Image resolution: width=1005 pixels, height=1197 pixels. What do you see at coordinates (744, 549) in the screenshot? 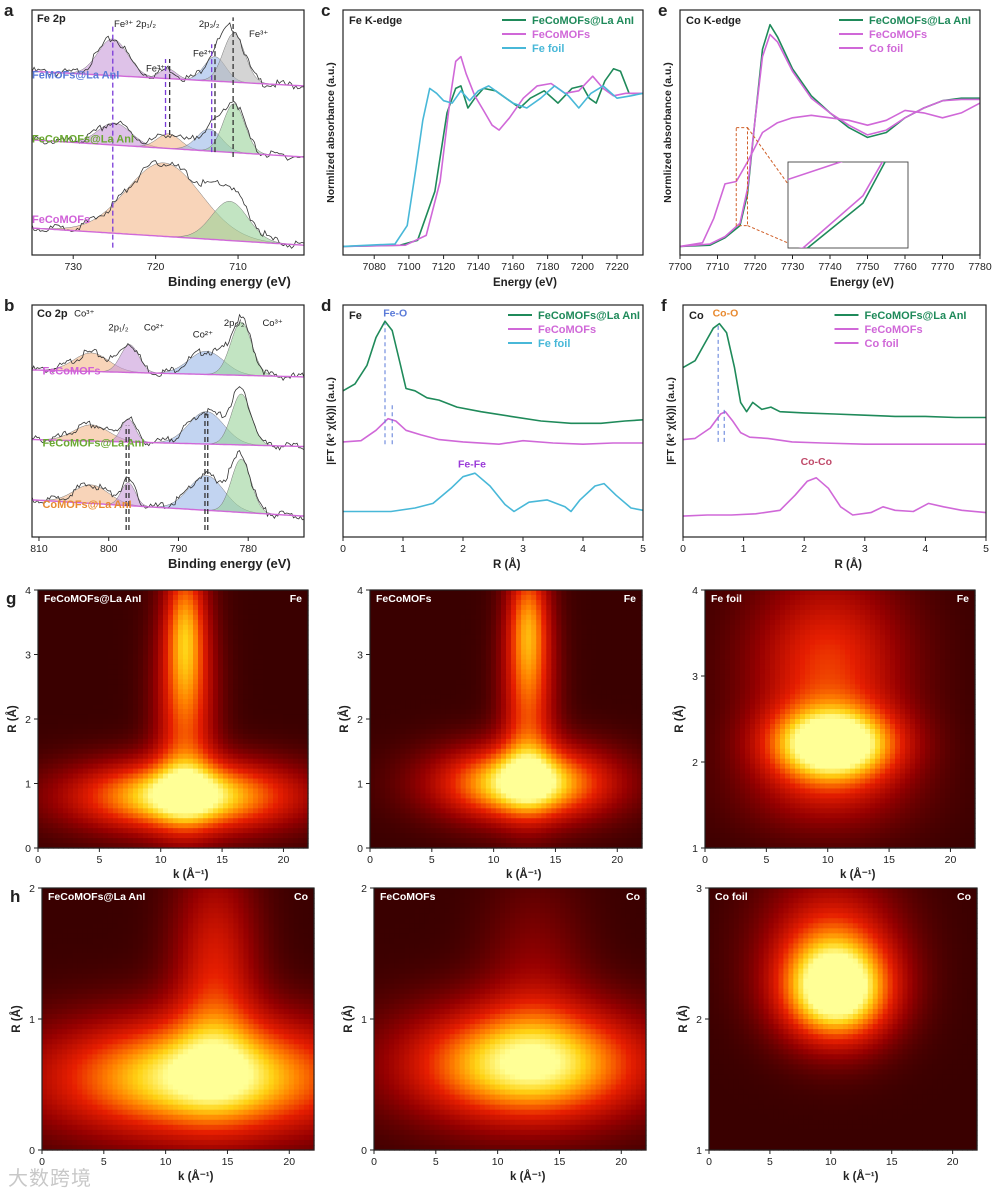
I see `x-tick-label: 1` at bounding box center [744, 549].